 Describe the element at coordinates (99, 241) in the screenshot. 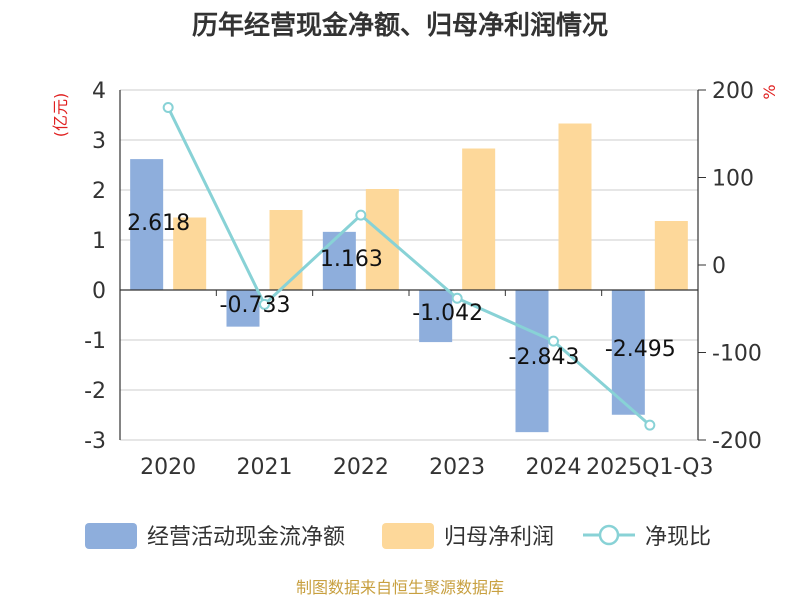

I see `left-tick-label: 1` at that location.